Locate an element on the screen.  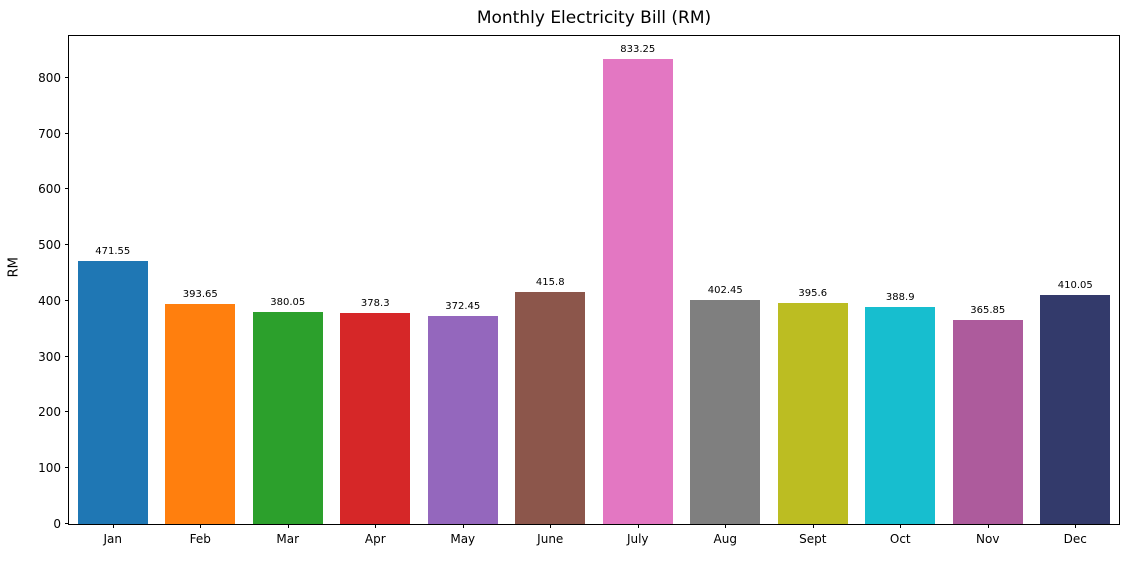
x-tick-label-dec: Dec is located at coordinates (1075, 539).